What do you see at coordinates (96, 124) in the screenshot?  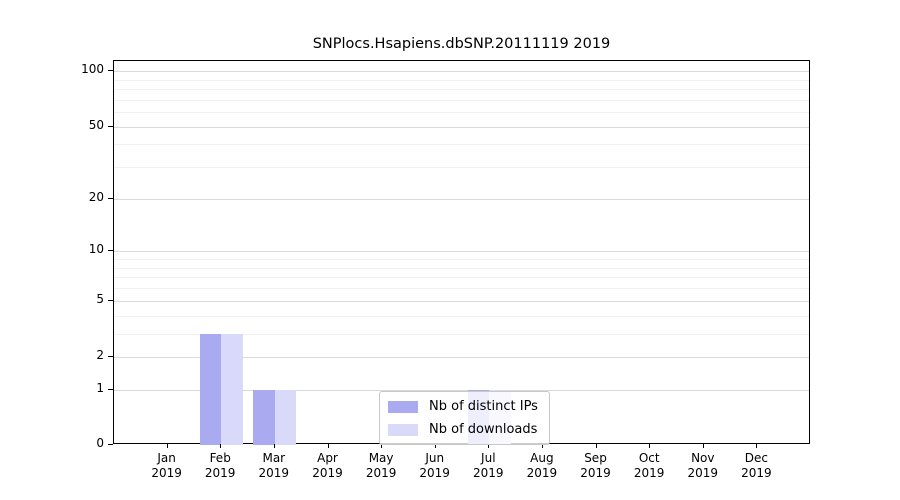 I see `y-tick-label: 50` at bounding box center [96, 124].